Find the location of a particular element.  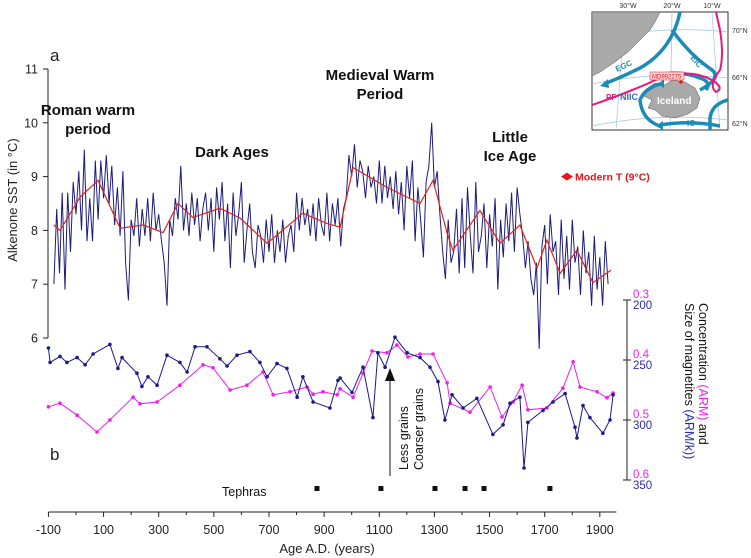

y-tick-label: 9 is located at coordinates (34, 177).